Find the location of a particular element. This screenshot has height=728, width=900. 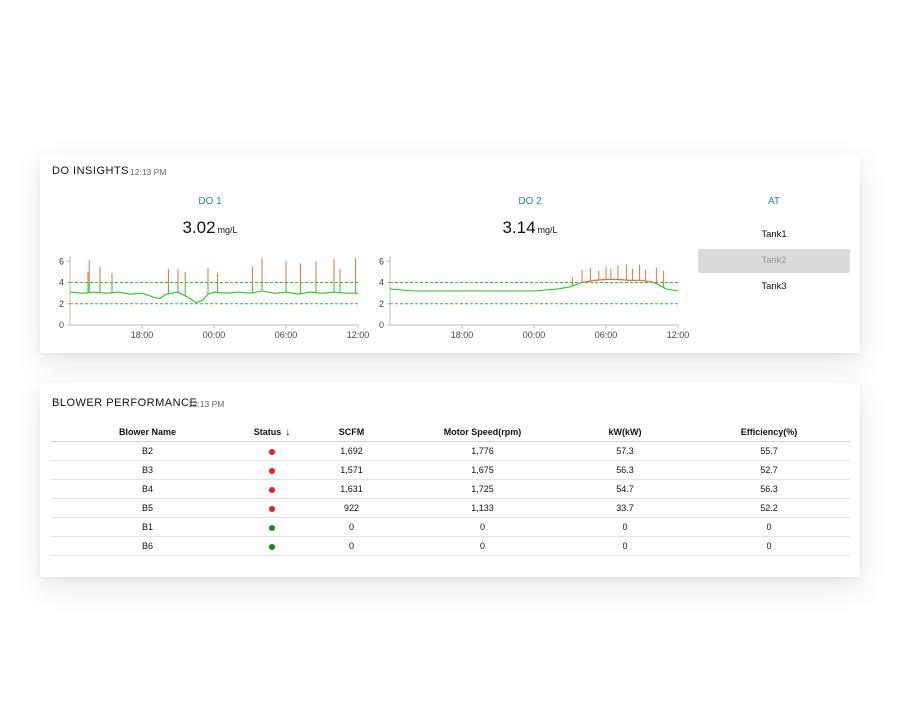

table-row: B4 1,631 1,725 54.7 56.3 is located at coordinates (450, 489).